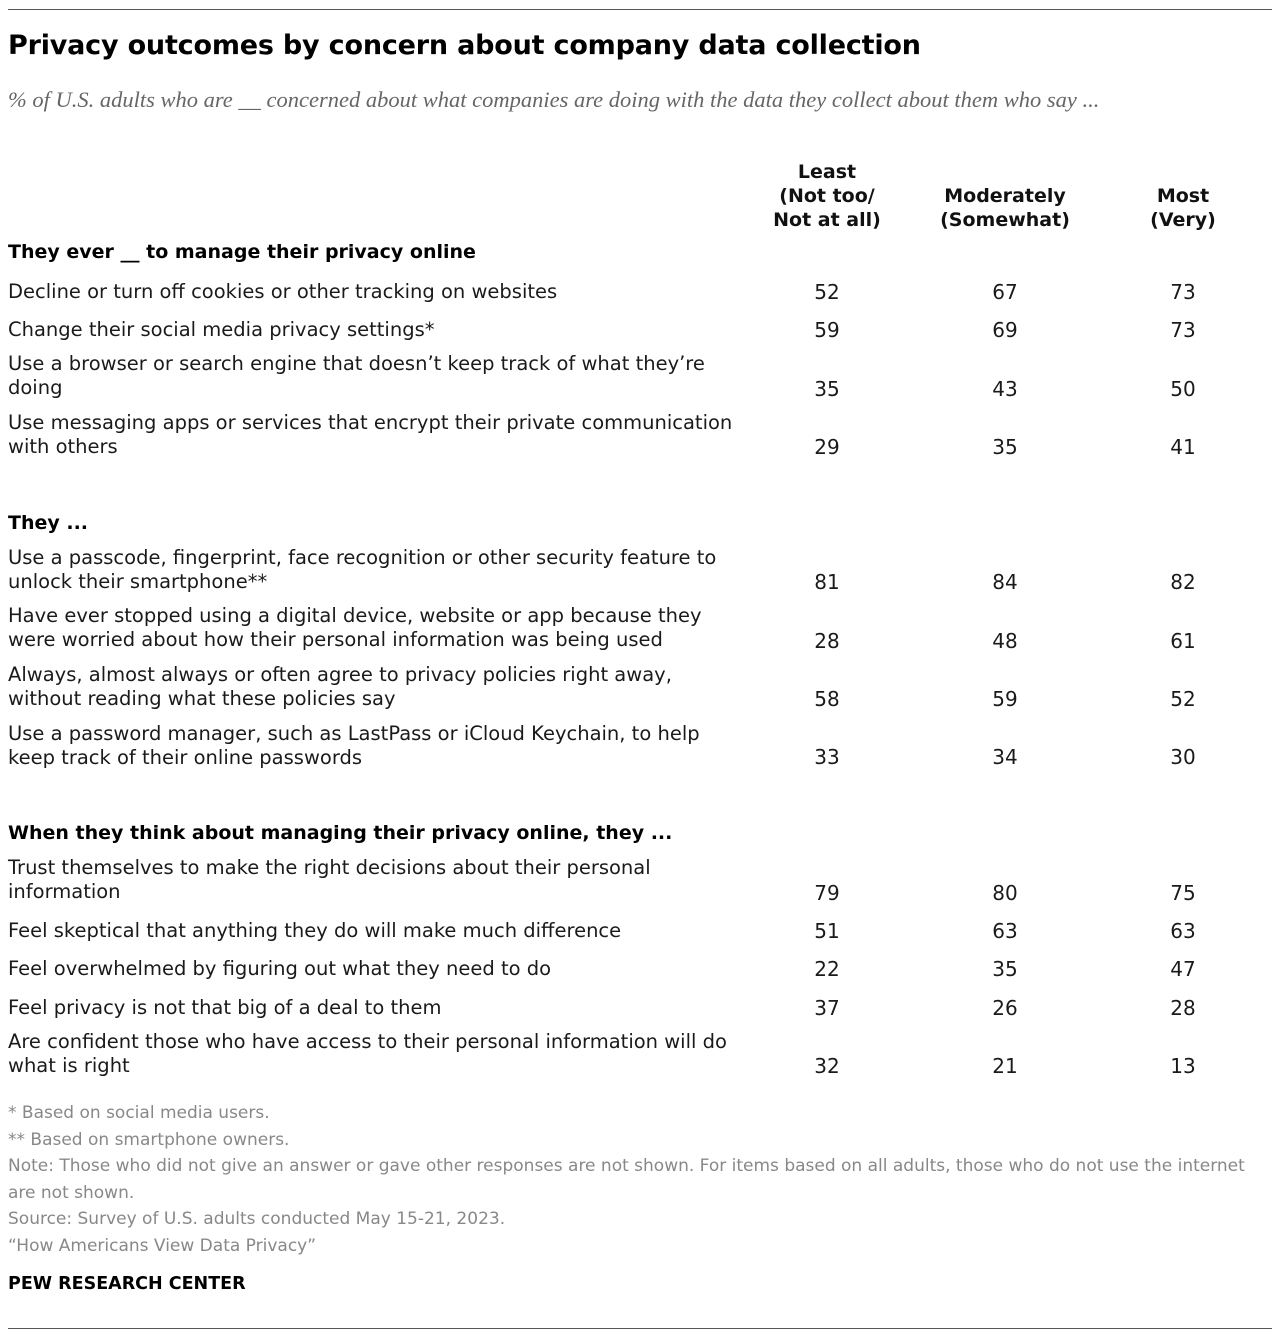 The image size is (1280, 1338). I want to click on value-moderately: 69, so click(1005, 330).